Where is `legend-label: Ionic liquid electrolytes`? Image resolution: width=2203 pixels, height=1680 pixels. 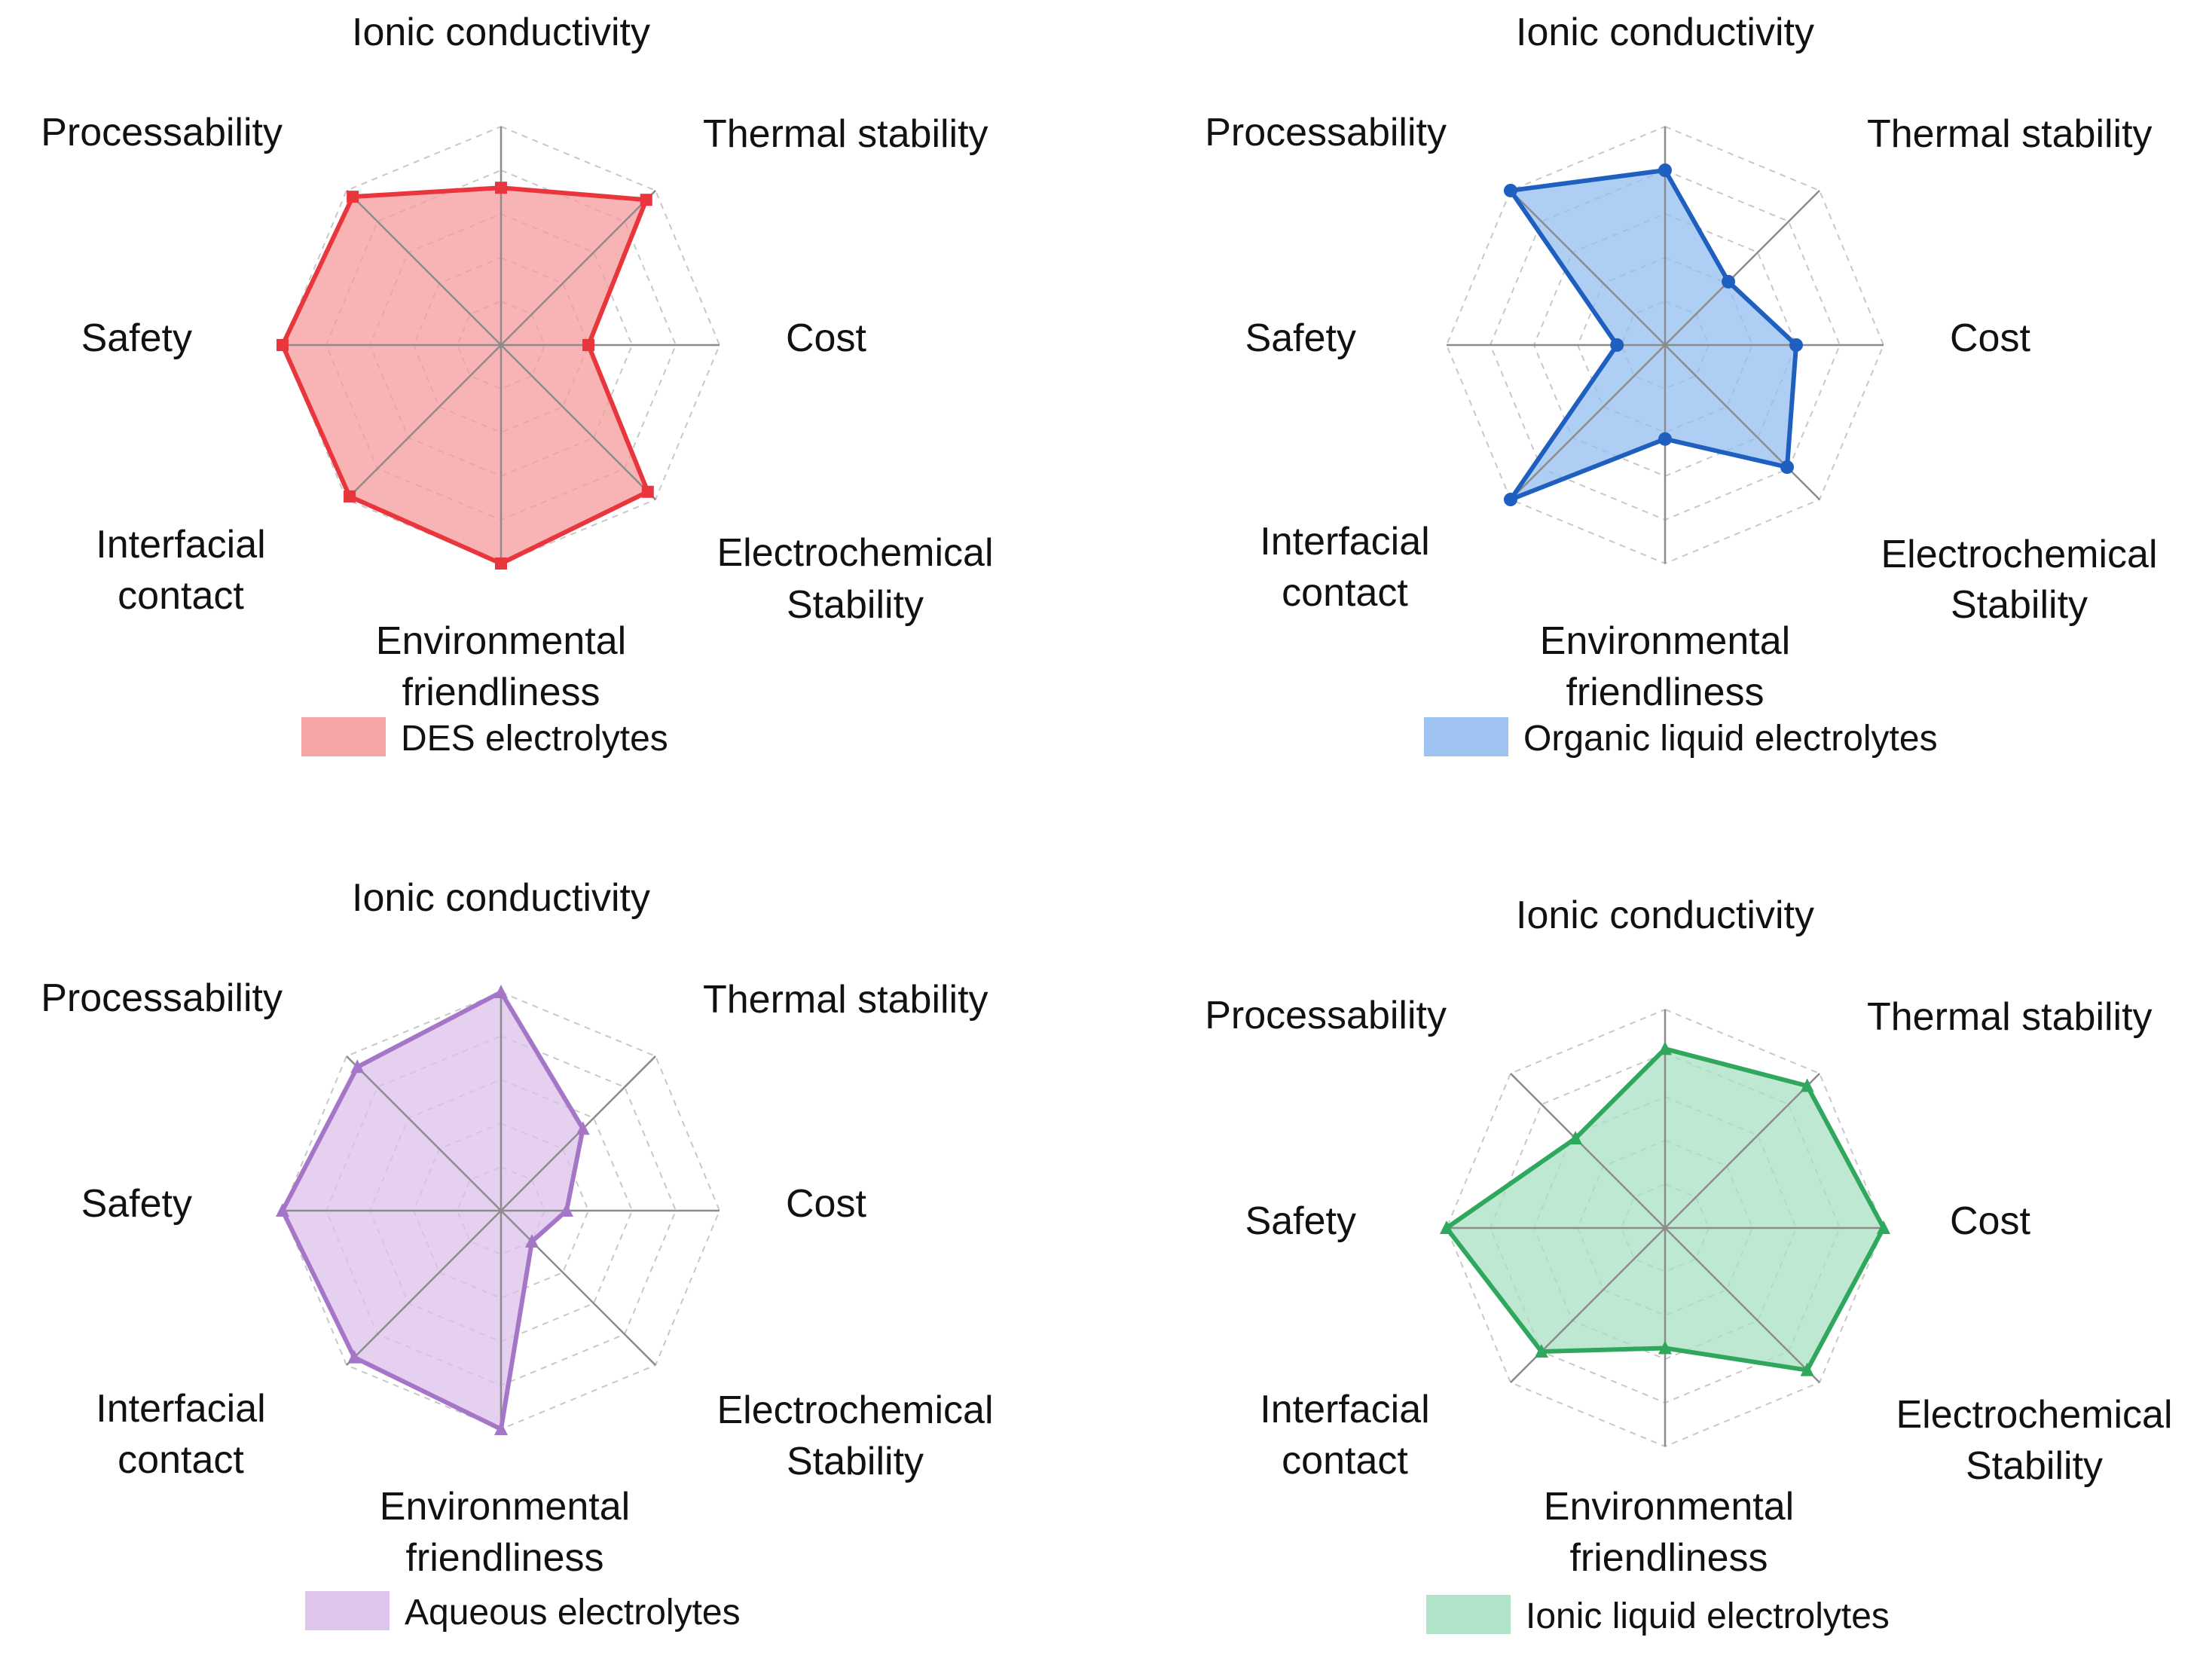 legend-label: Ionic liquid electrolytes is located at coordinates (1708, 1616).